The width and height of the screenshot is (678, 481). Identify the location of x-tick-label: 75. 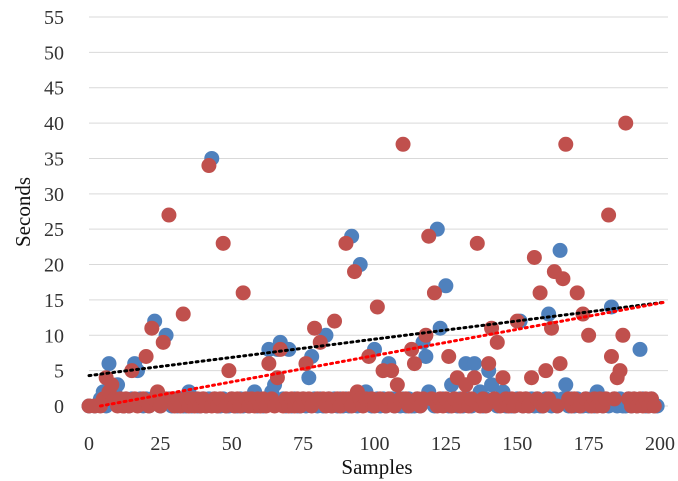
(303, 444).